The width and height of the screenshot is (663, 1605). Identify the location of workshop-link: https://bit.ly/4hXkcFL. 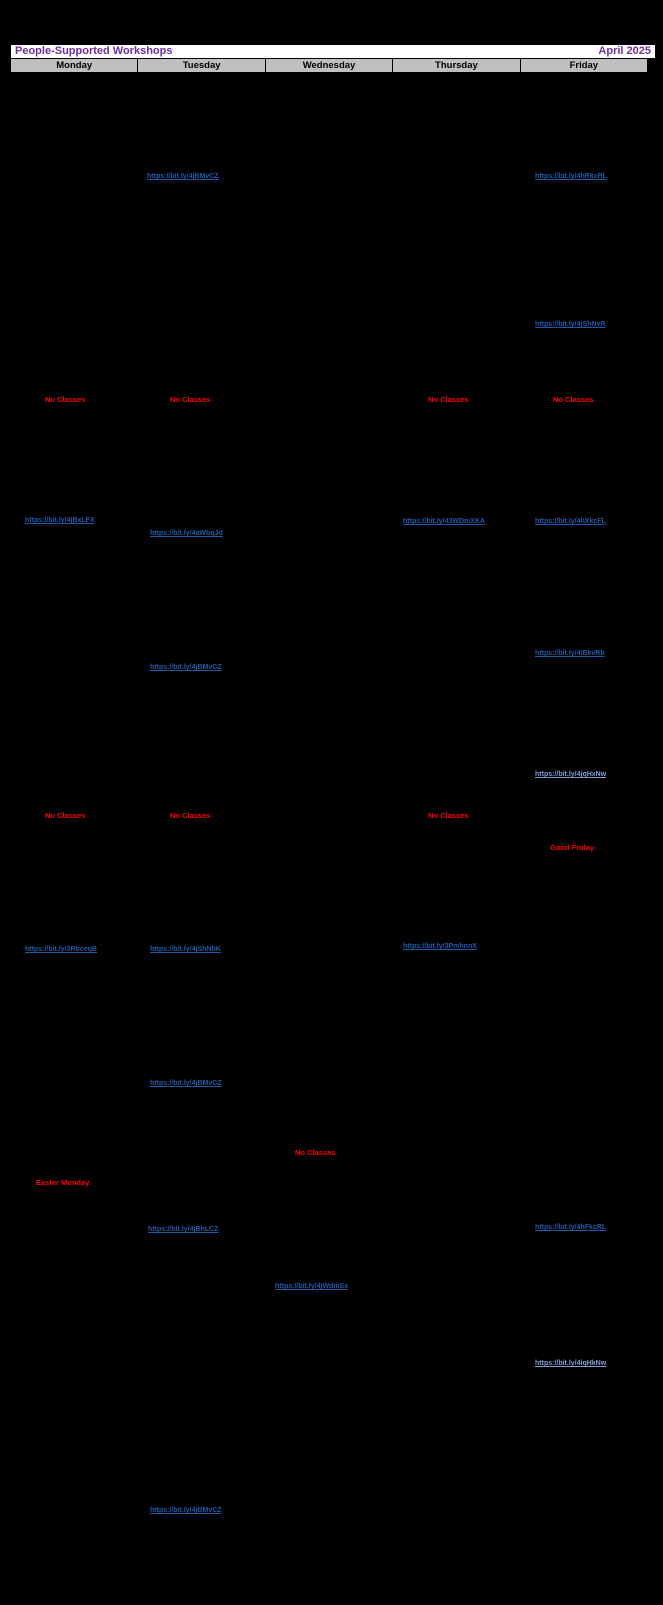
(570, 521).